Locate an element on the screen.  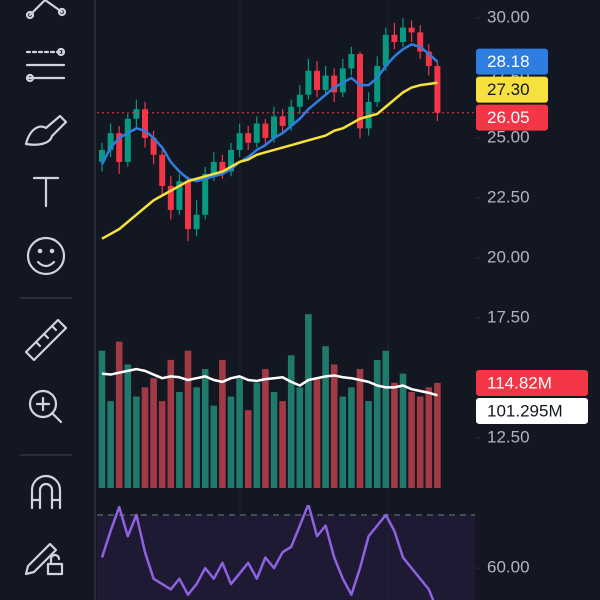
fib-tool-icon is located at coordinates (45, 65).